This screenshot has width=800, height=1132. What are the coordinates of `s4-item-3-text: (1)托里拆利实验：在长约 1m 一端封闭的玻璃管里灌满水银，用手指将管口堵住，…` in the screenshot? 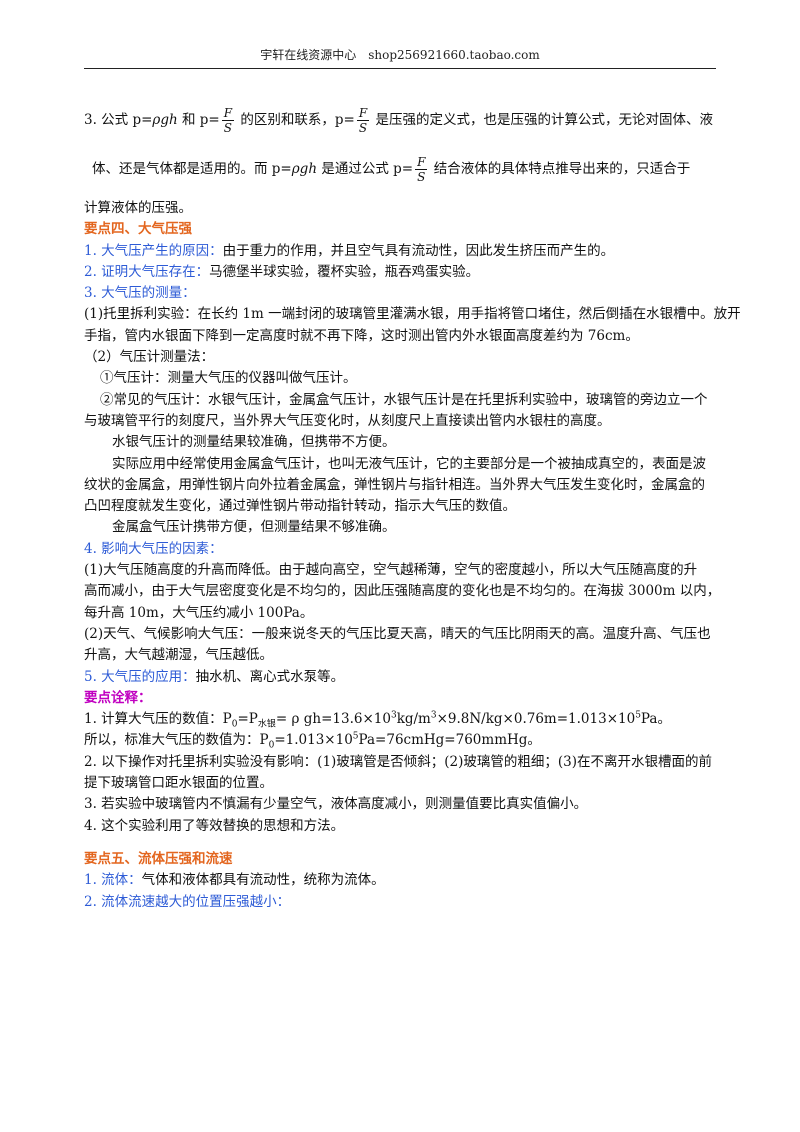 It's located at (412, 314).